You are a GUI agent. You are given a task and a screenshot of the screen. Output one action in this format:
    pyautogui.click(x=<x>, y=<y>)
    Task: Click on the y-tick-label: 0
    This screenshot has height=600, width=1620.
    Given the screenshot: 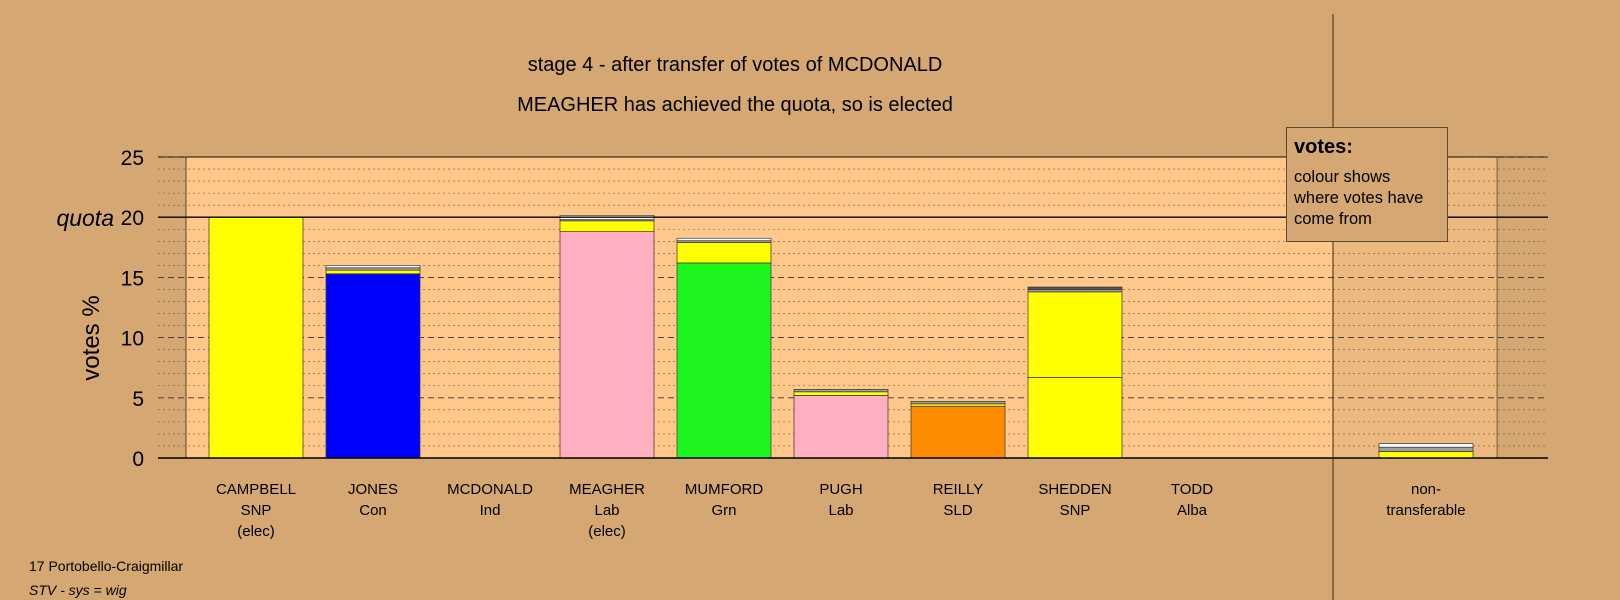 What is the action you would take?
    pyautogui.click(x=138, y=459)
    